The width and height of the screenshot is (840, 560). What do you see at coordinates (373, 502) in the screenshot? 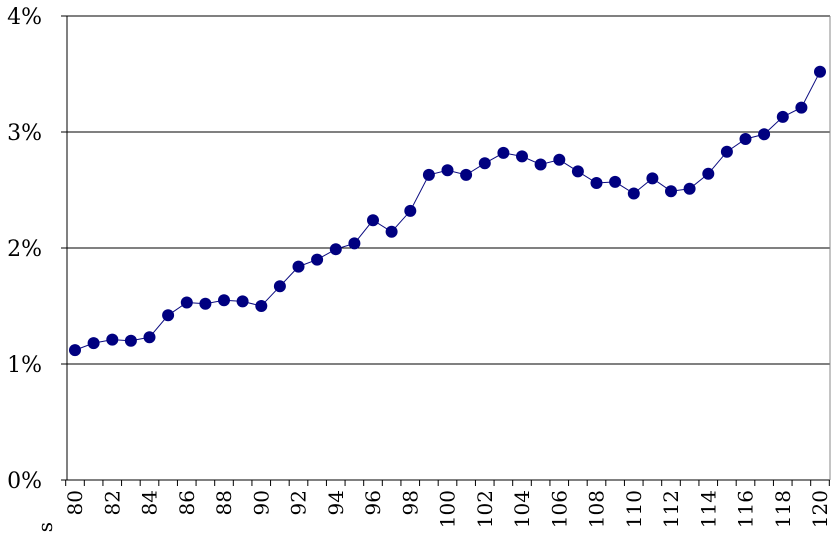
I see `x-tick-label: 96` at bounding box center [373, 502].